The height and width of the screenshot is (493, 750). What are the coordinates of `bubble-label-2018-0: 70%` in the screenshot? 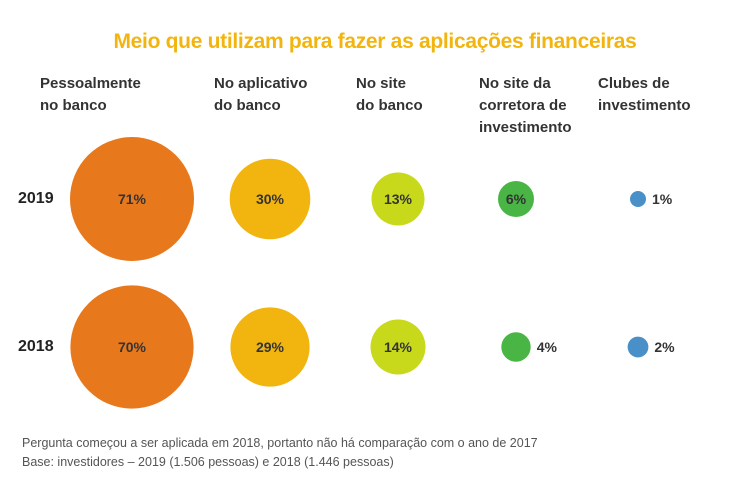 It's located at (132, 347).